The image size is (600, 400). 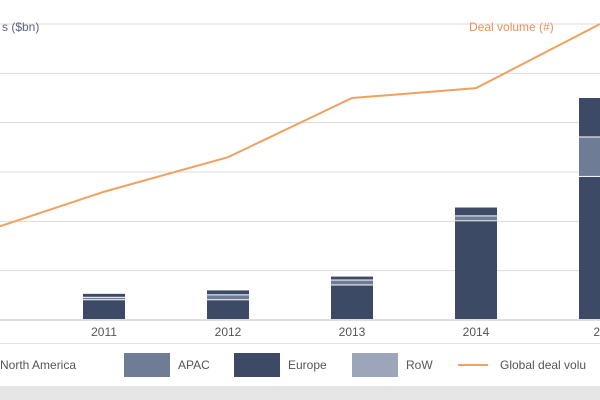 I want to click on x-tick-label: 2014, so click(x=476, y=332).